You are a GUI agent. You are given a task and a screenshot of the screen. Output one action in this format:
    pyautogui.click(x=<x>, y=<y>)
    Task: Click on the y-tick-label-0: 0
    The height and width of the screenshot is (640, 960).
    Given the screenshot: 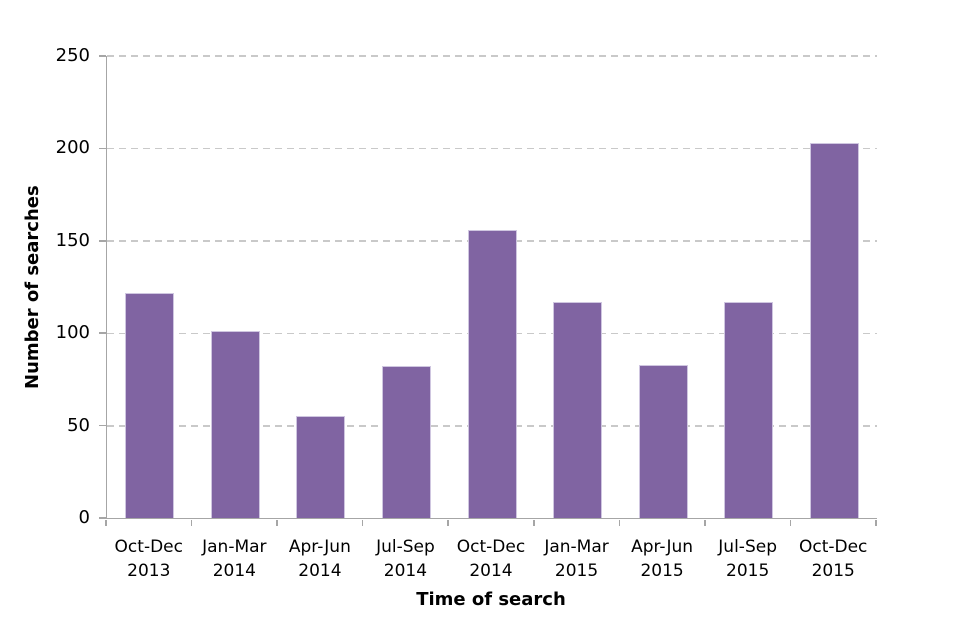 What is the action you would take?
    pyautogui.click(x=84, y=517)
    